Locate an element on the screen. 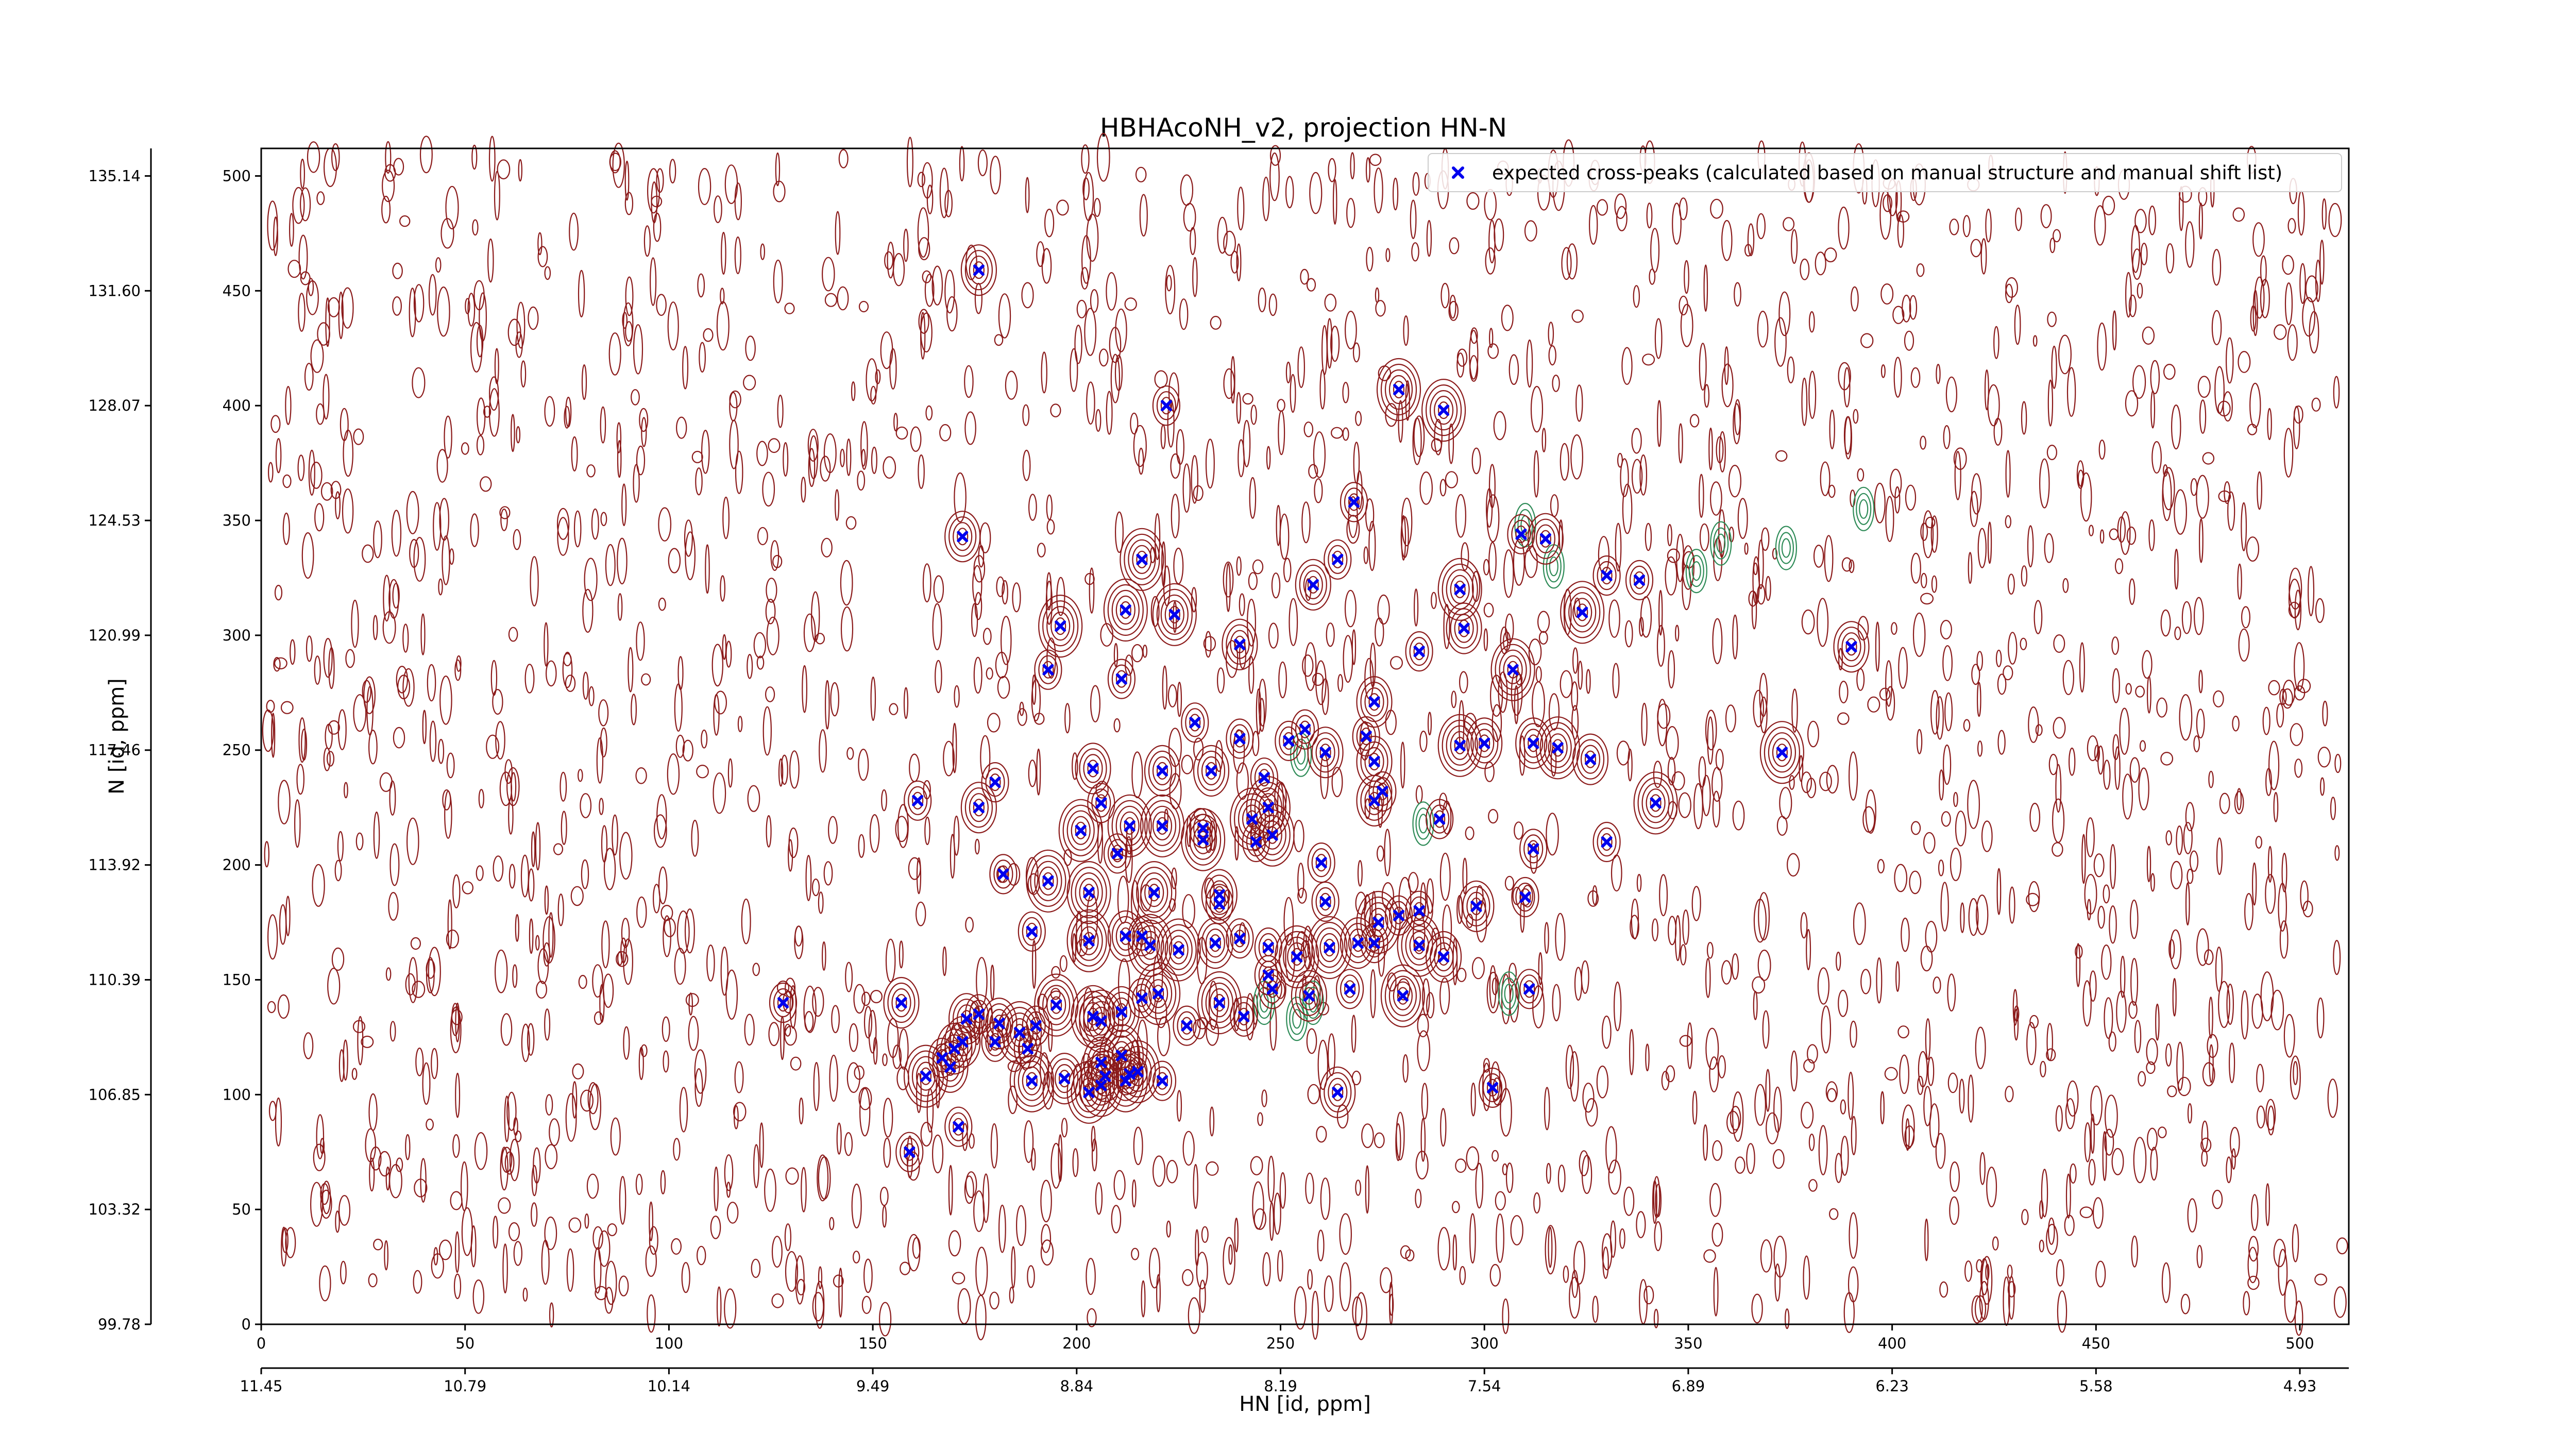 Image resolution: width=2576 pixels, height=1449 pixels. legend-marker is located at coordinates (1458, 172).